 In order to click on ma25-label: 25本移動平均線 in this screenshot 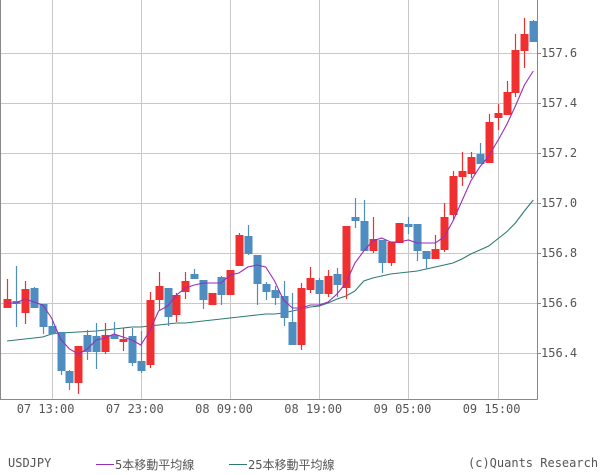, I will do `click(291, 465)`.